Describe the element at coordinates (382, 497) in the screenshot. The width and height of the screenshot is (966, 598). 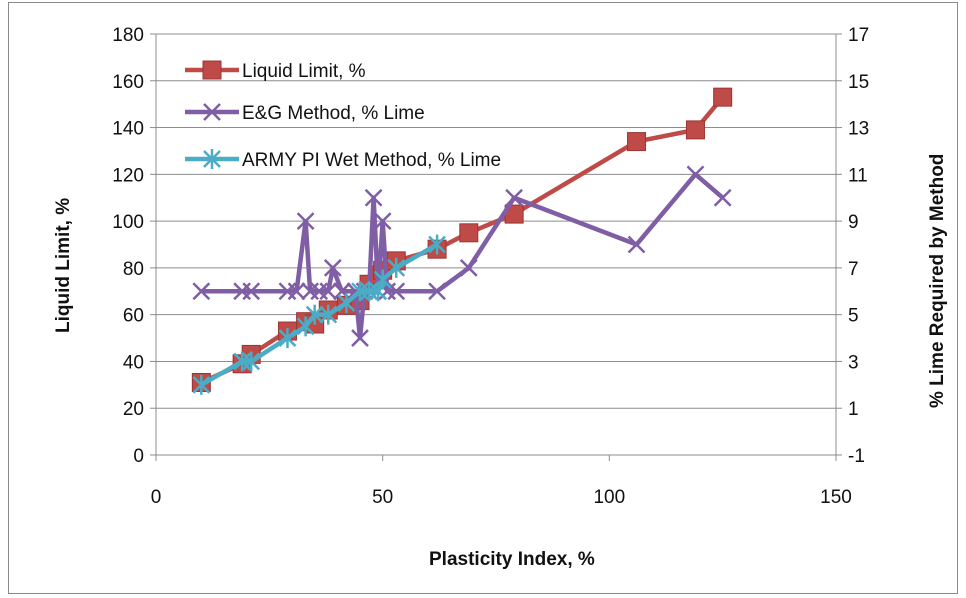
I see `x-tick-label: 50` at that location.